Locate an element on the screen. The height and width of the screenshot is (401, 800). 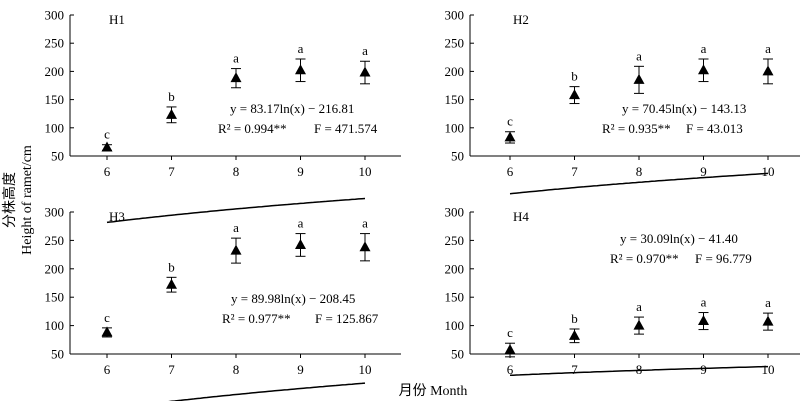
regression-equation: y = 30.09ln(x) − 41.40 is located at coordinates (679, 238).